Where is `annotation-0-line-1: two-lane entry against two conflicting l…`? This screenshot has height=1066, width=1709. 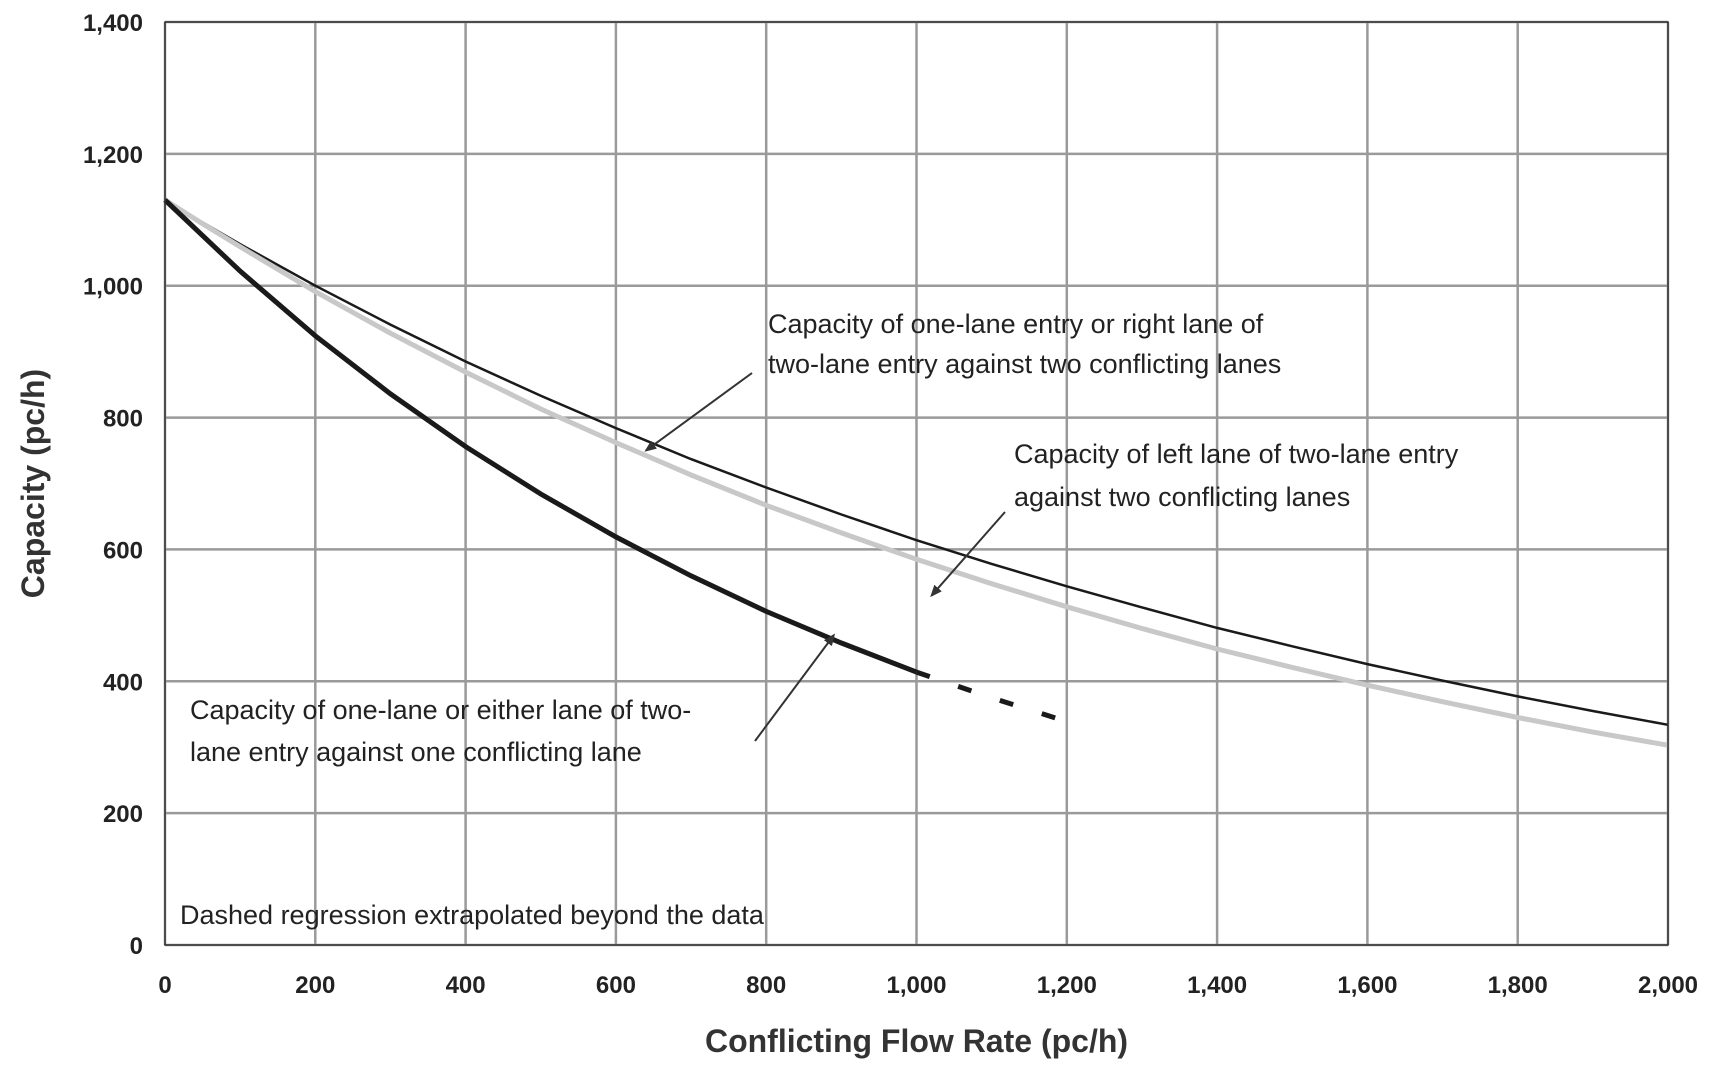
annotation-0-line-1: two-lane entry against two conflicting l… is located at coordinates (1024, 364).